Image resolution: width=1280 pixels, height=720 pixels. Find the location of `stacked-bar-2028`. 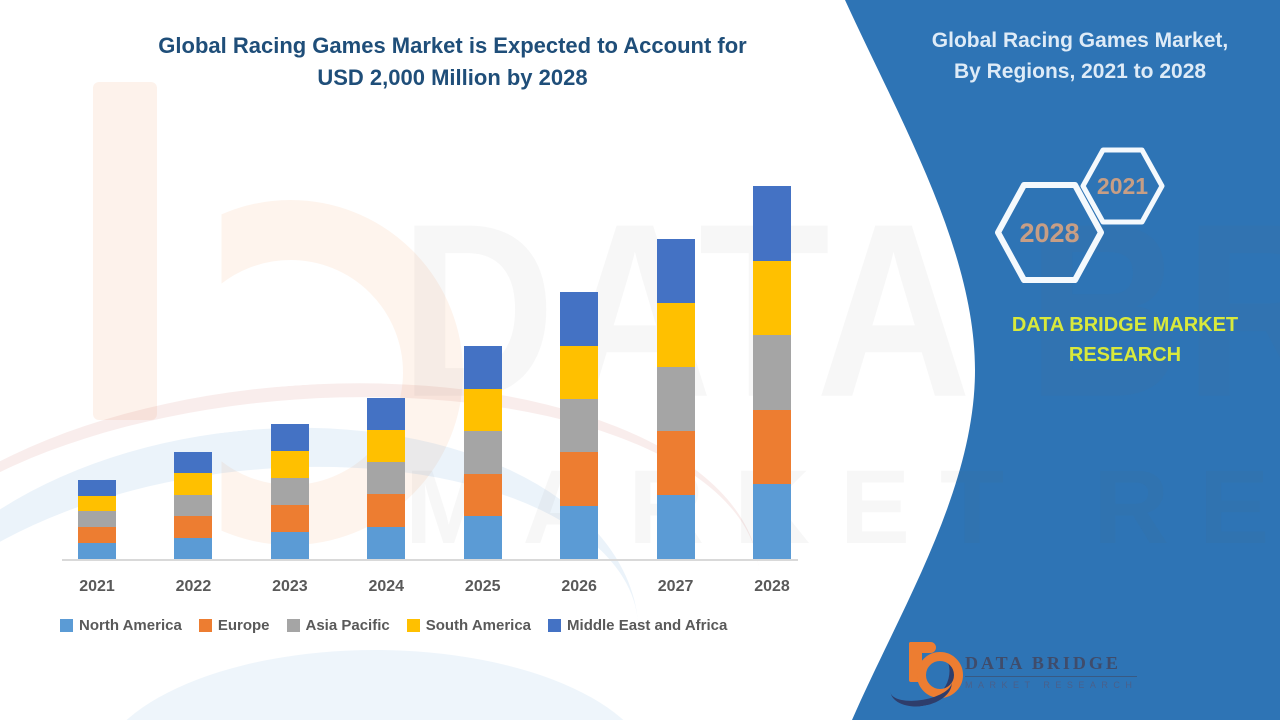

stacked-bar-2028 is located at coordinates (772, 372).